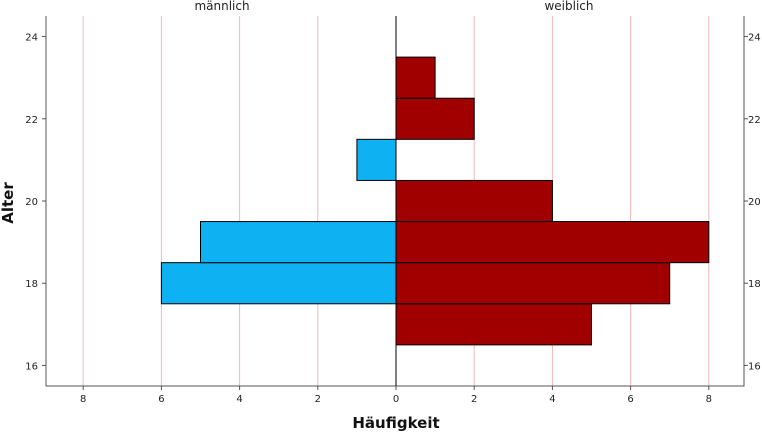 This screenshot has height=433, width=762. I want to click on pane-label-male: männlich, so click(221, 6).